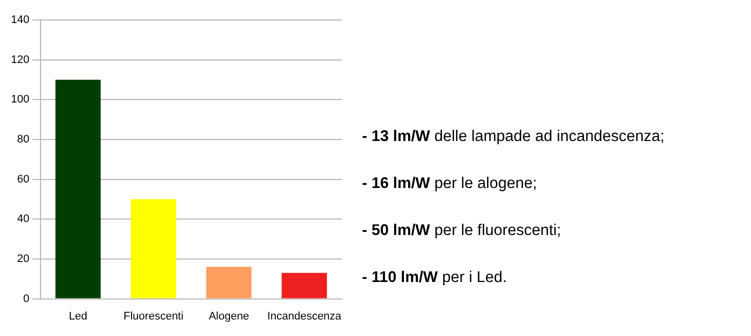 The image size is (751, 336). What do you see at coordinates (154, 316) in the screenshot?
I see `x-tick-label: Fluorescenti` at bounding box center [154, 316].